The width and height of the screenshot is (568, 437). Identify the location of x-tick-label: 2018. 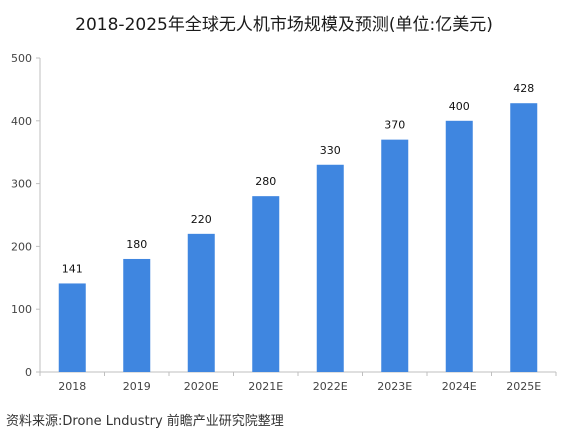
(72, 386).